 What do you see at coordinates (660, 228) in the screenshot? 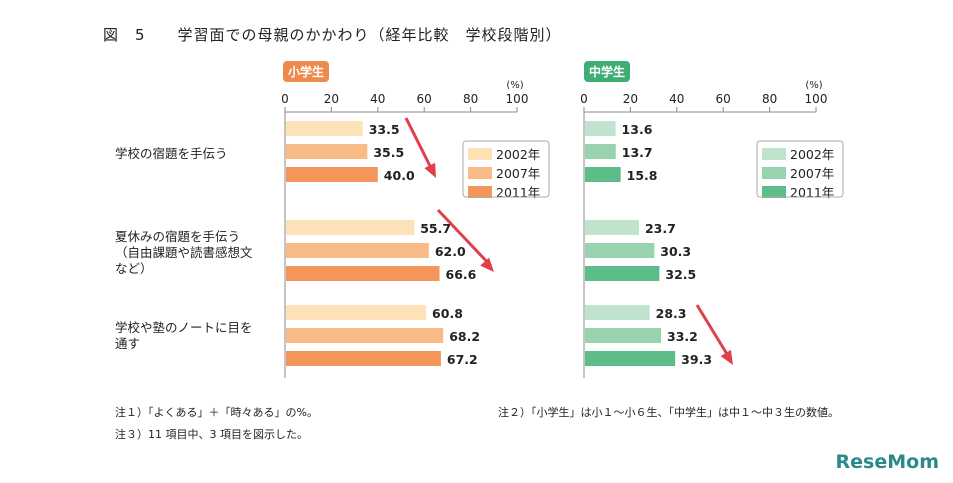
I see `data-label: 23.7` at bounding box center [660, 228].